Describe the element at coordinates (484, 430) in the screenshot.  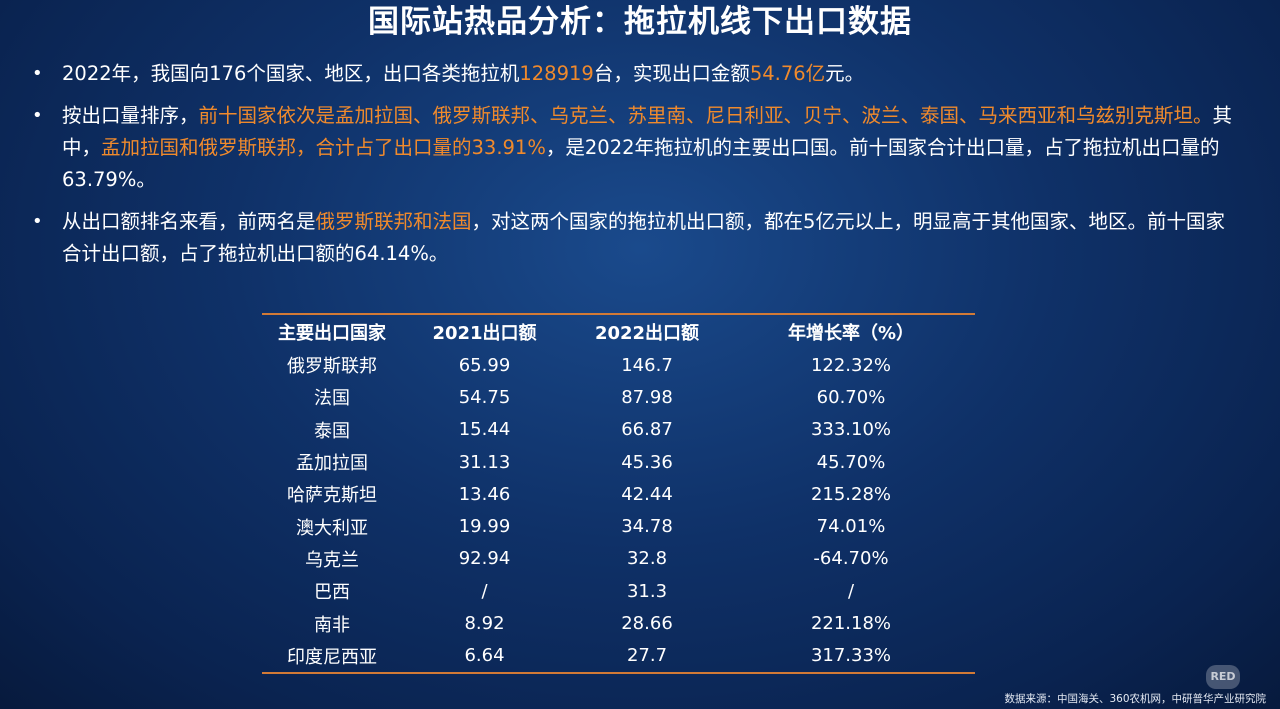
I see `cell-2021: 15.44` at that location.